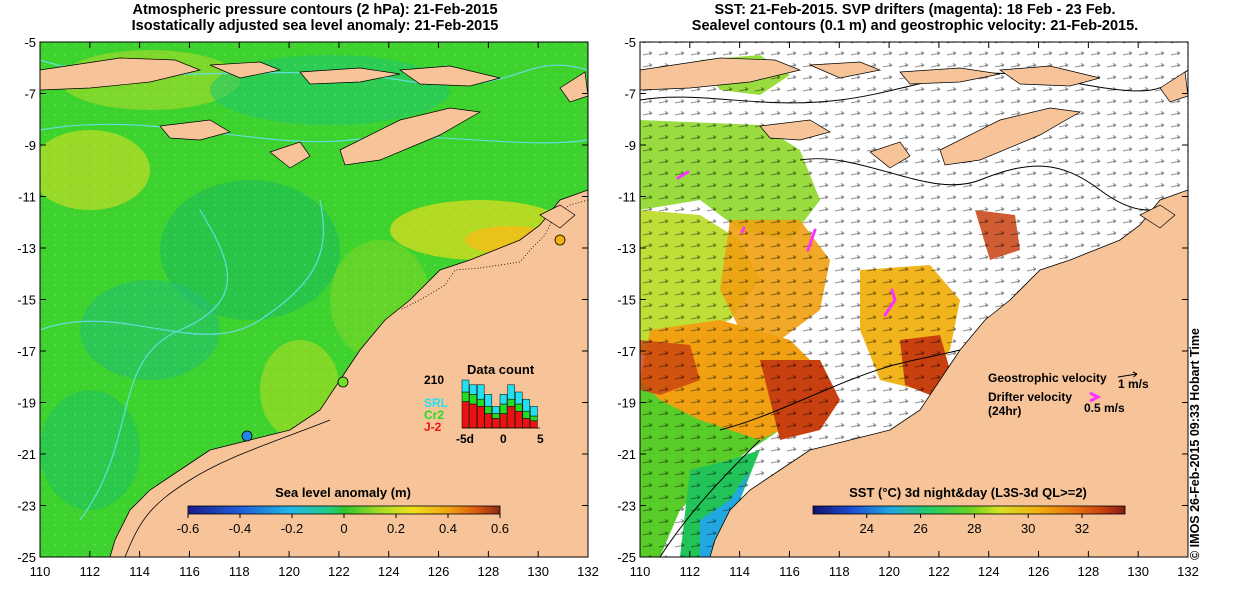 The image size is (1250, 590). Describe the element at coordinates (588, 571) in the screenshot. I see `left-x-tick-label: 132` at that location.